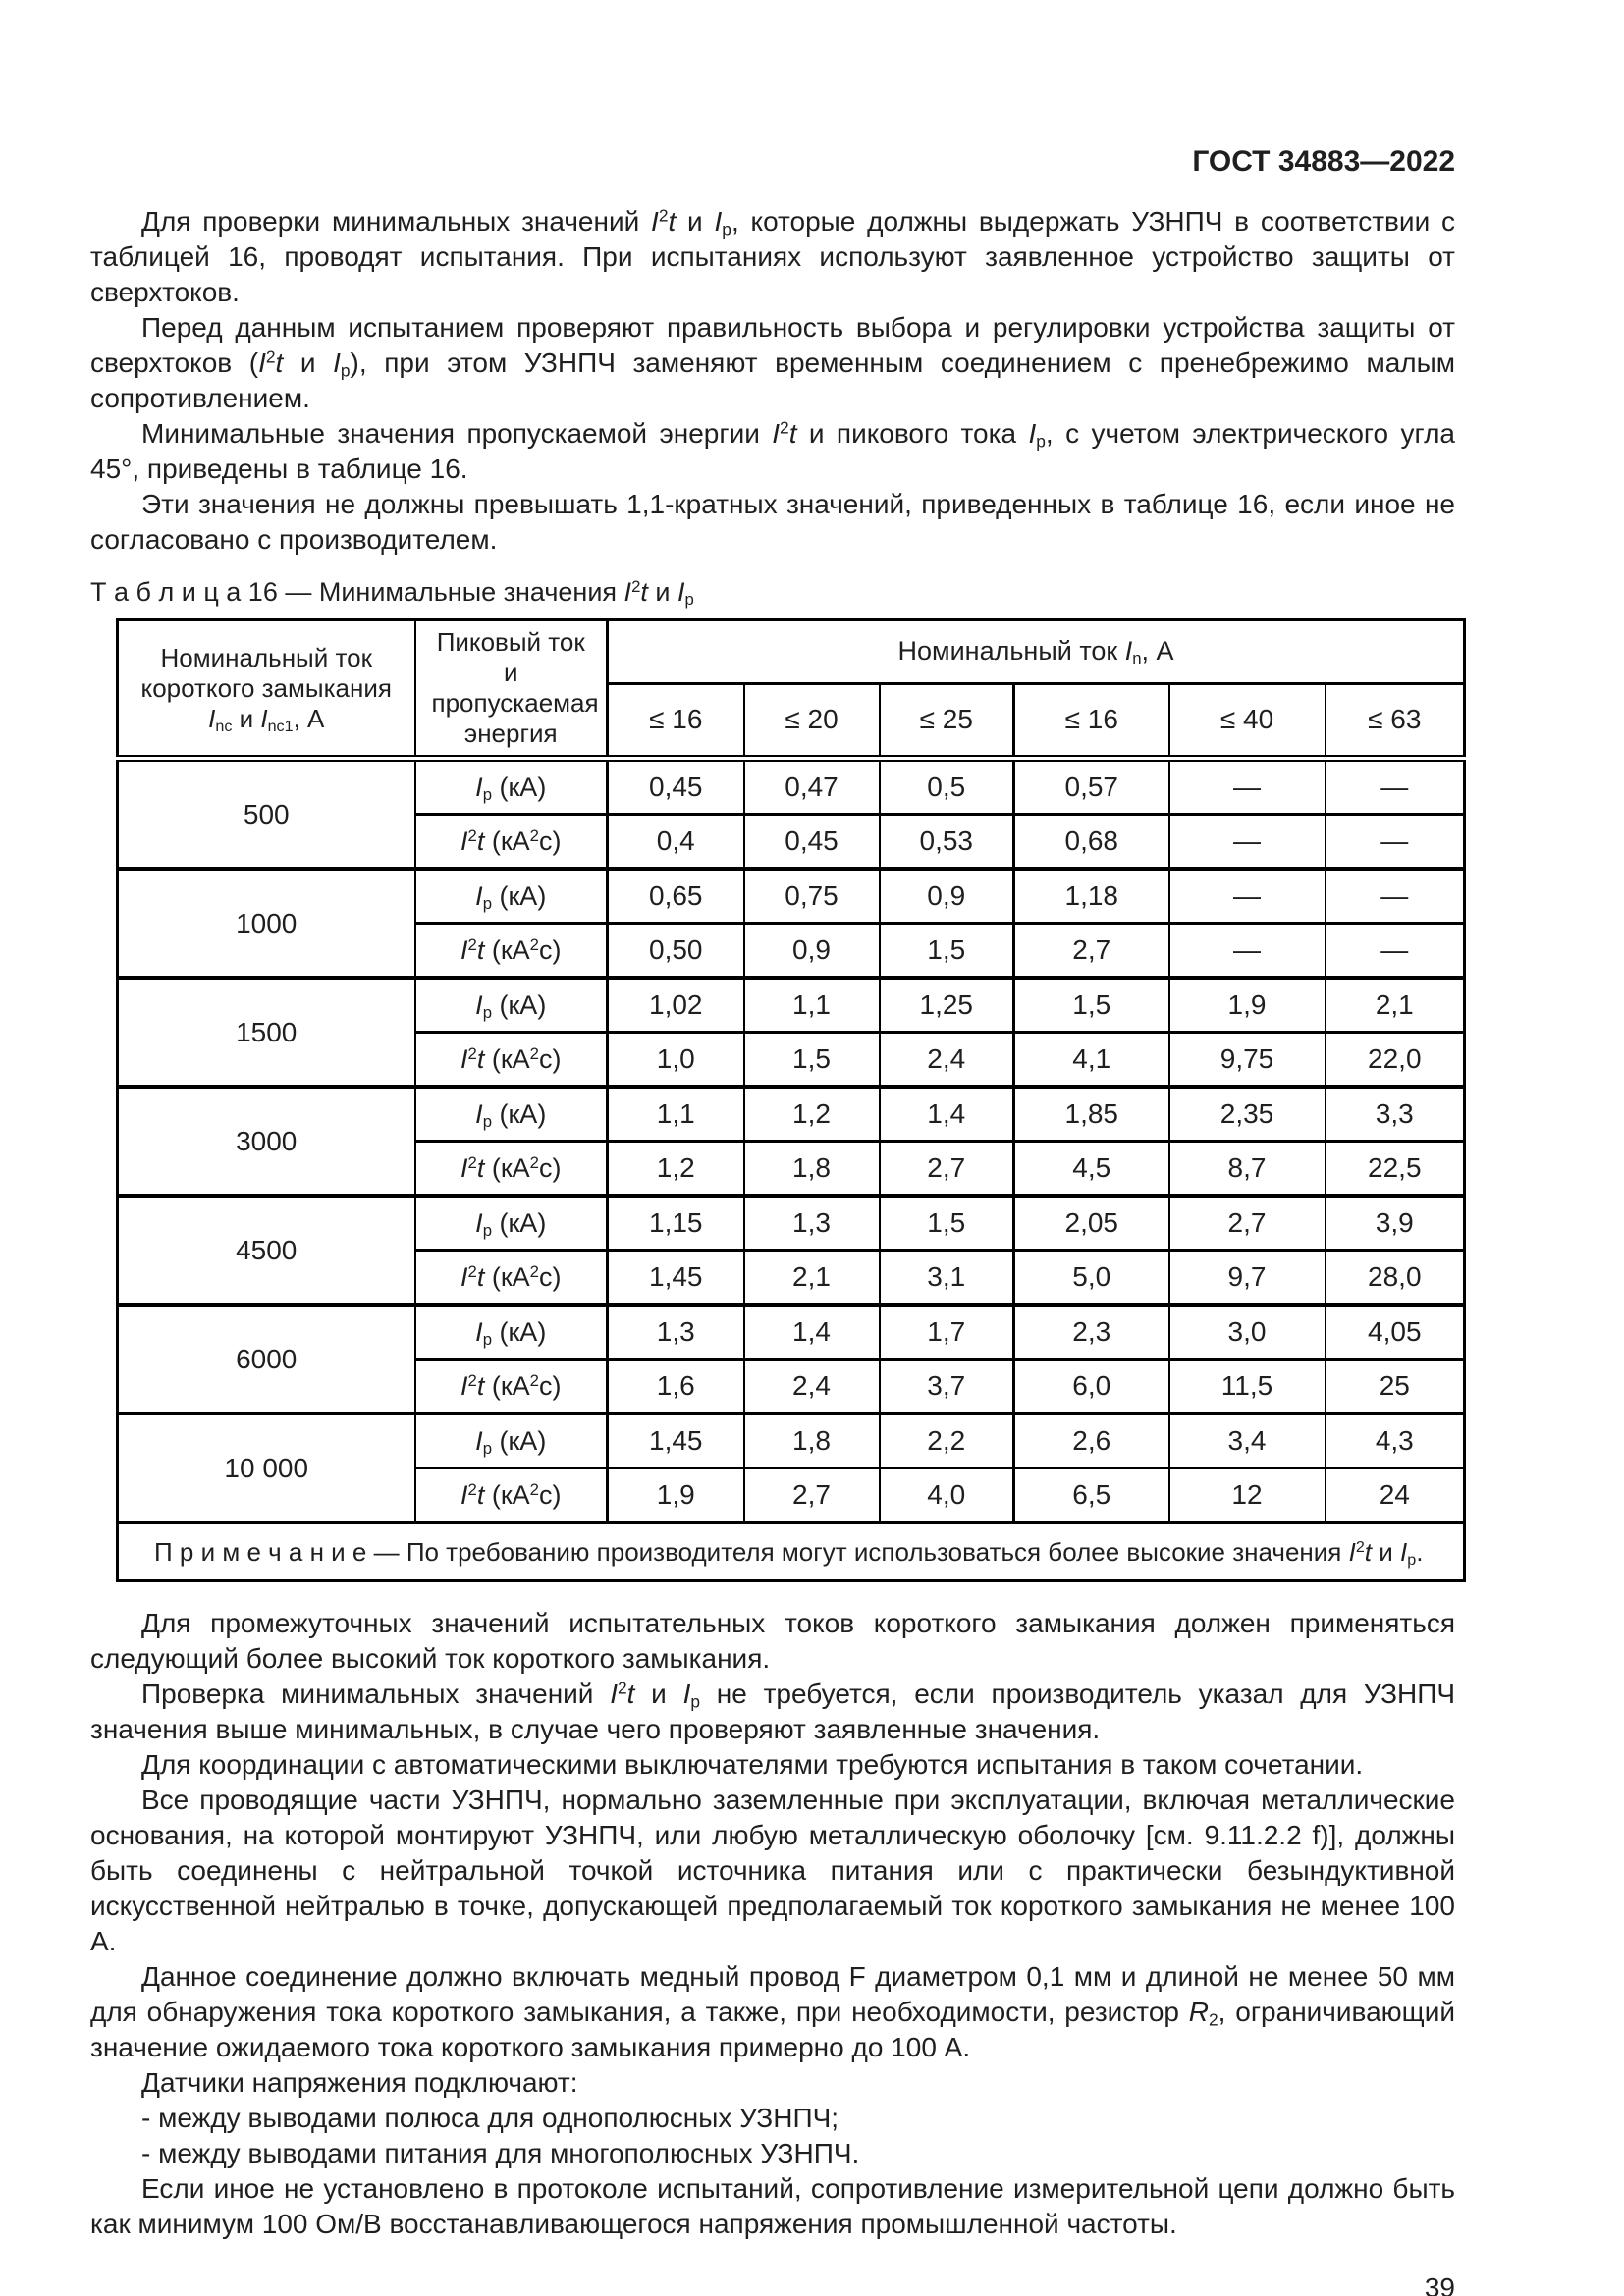 Image resolution: width=1624 pixels, height=2296 pixels. I want to click on table-row: 10 000 Ip (кА) 1,45 1,8 2,2 2,6 3,4 4,3, so click(791, 1468).